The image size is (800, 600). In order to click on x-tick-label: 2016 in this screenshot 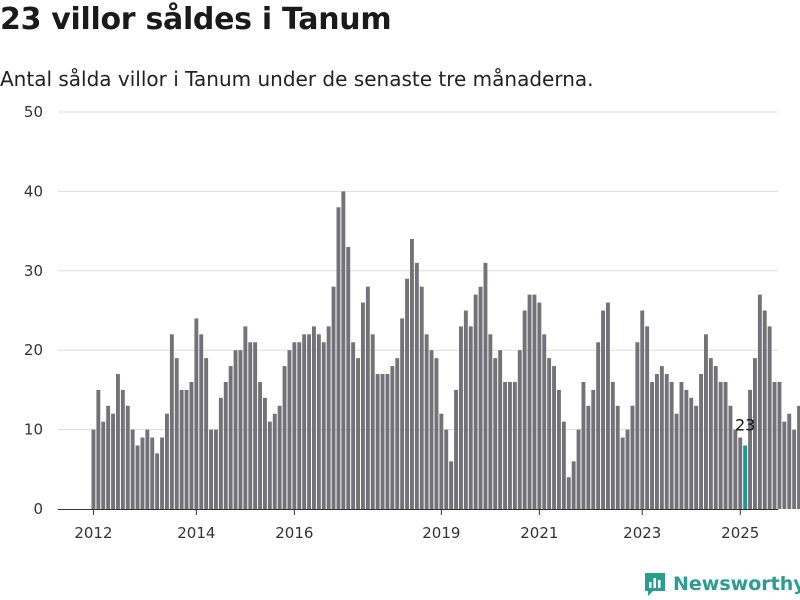, I will do `click(294, 533)`.